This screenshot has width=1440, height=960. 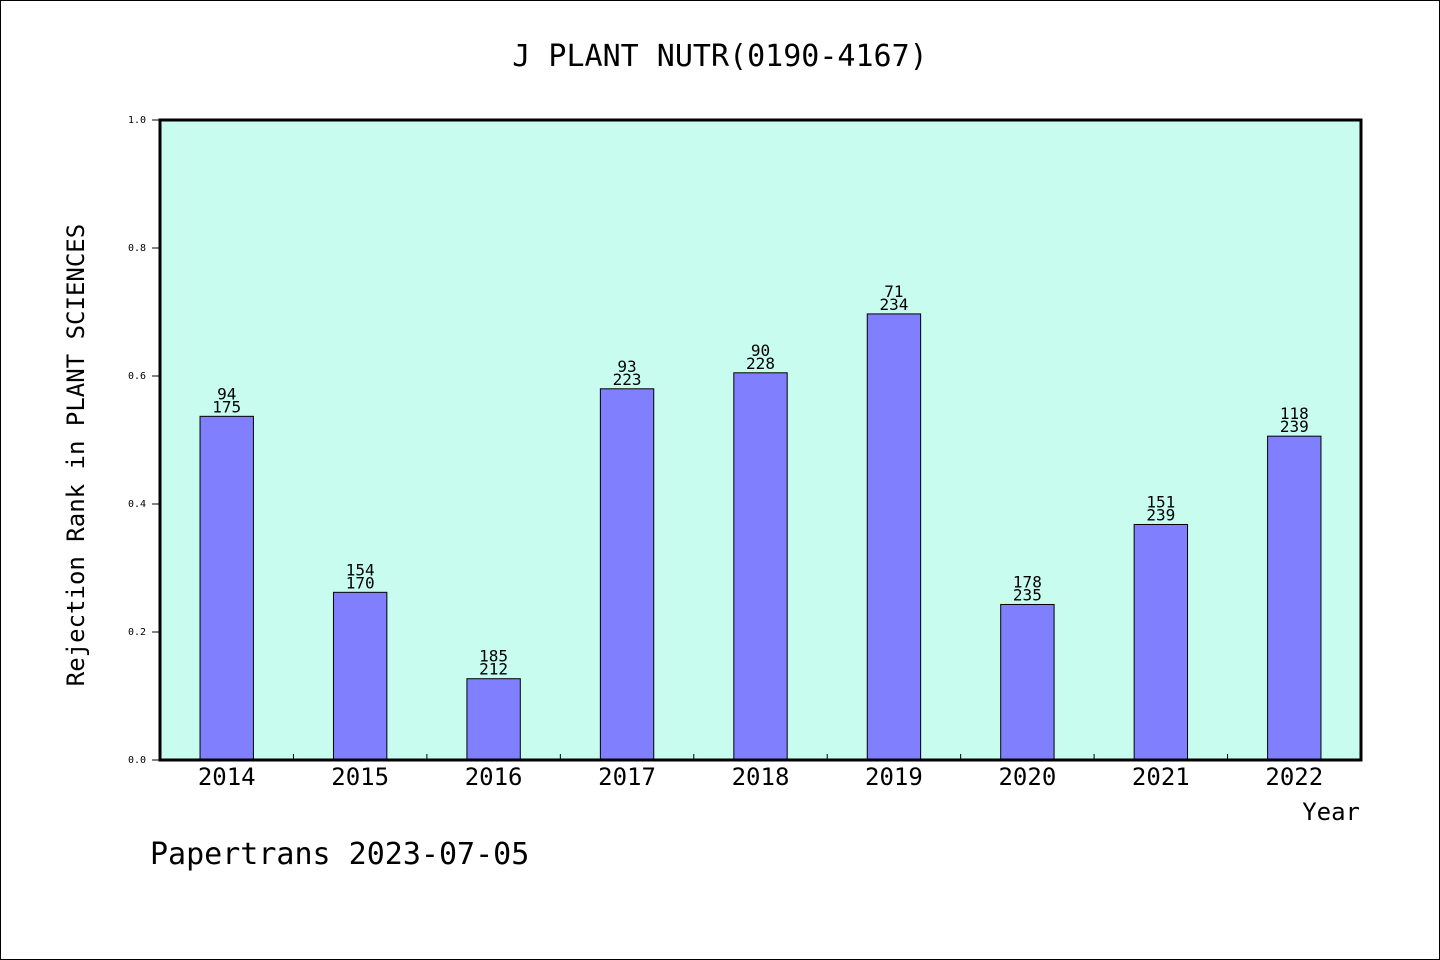 What do you see at coordinates (627, 574) in the screenshot?
I see `bar-2017` at bounding box center [627, 574].